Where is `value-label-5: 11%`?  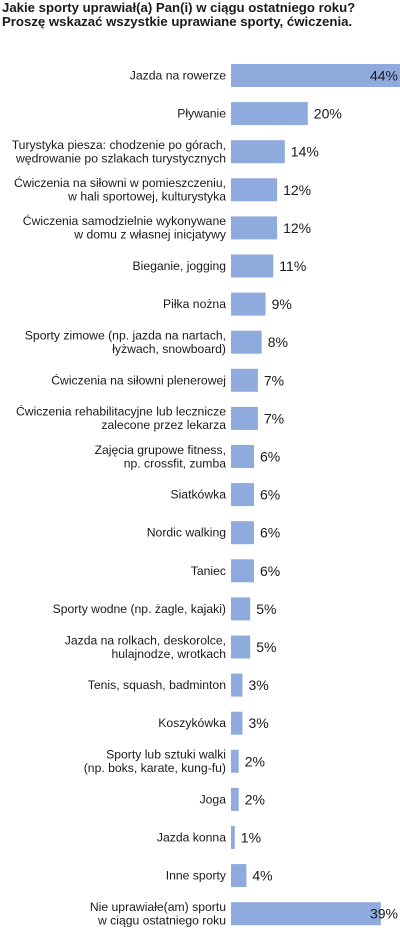 value-label-5: 11% is located at coordinates (292, 266).